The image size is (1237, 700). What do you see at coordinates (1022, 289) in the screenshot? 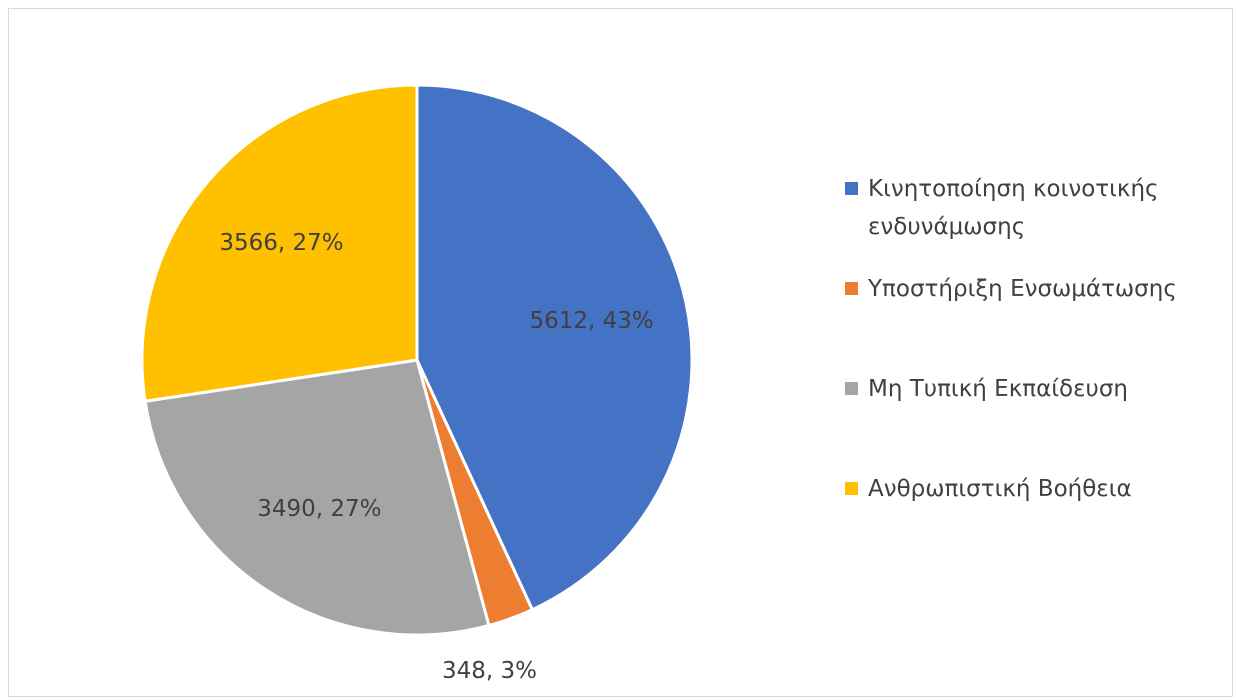
I see `legend-label: Υποστήριξη Ενσωμάτωσης` at bounding box center [1022, 289].